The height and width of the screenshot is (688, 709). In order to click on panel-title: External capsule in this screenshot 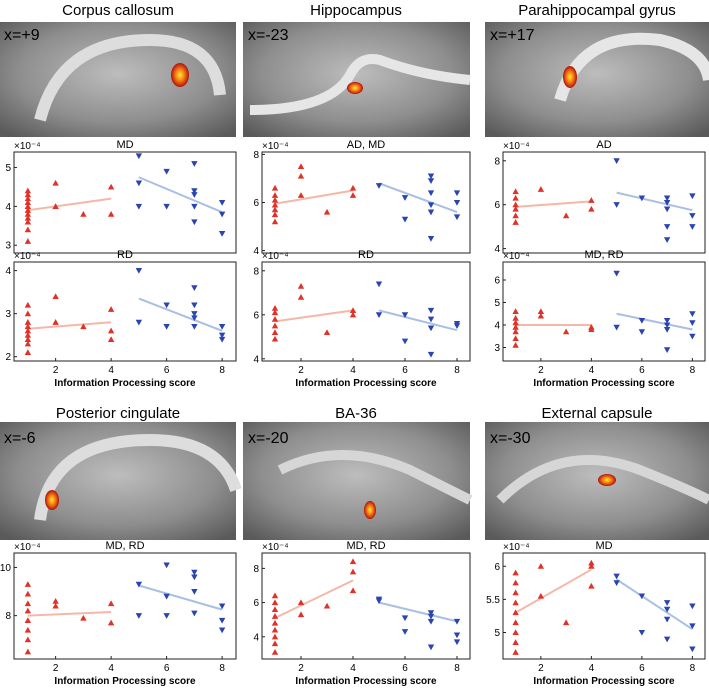, I will do `click(597, 413)`.